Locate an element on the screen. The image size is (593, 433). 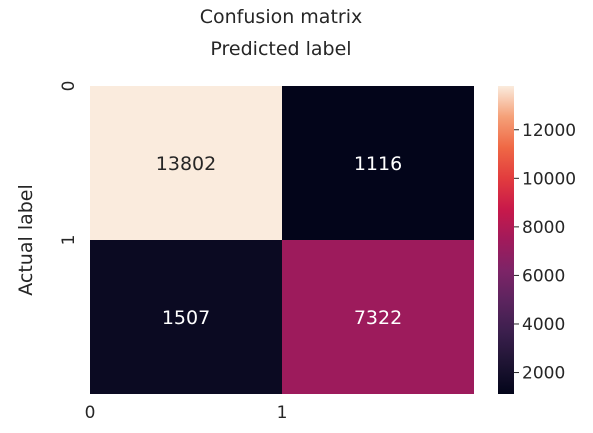
x-tick-label: 1 is located at coordinates (282, 413).